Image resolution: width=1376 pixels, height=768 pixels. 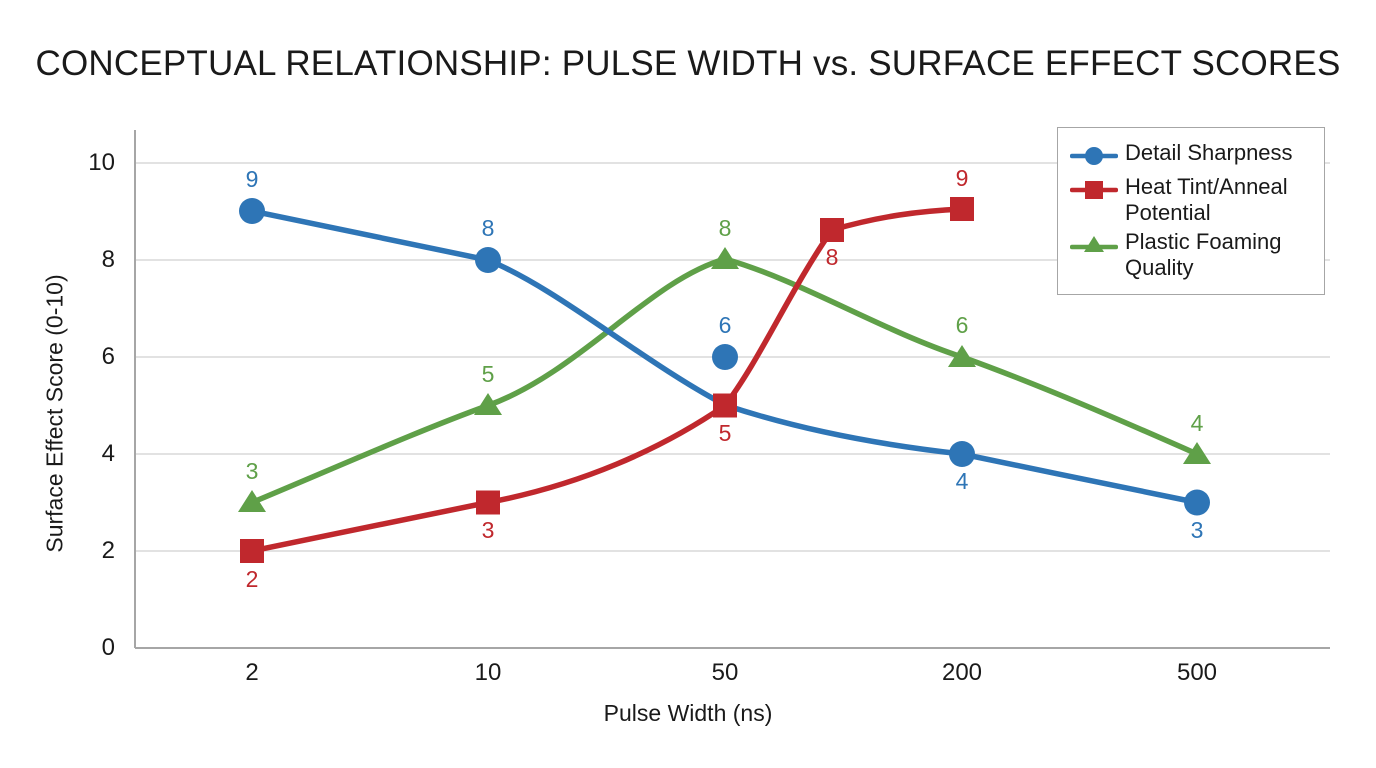 I want to click on y-tick-label-6: 6, so click(x=108, y=356).